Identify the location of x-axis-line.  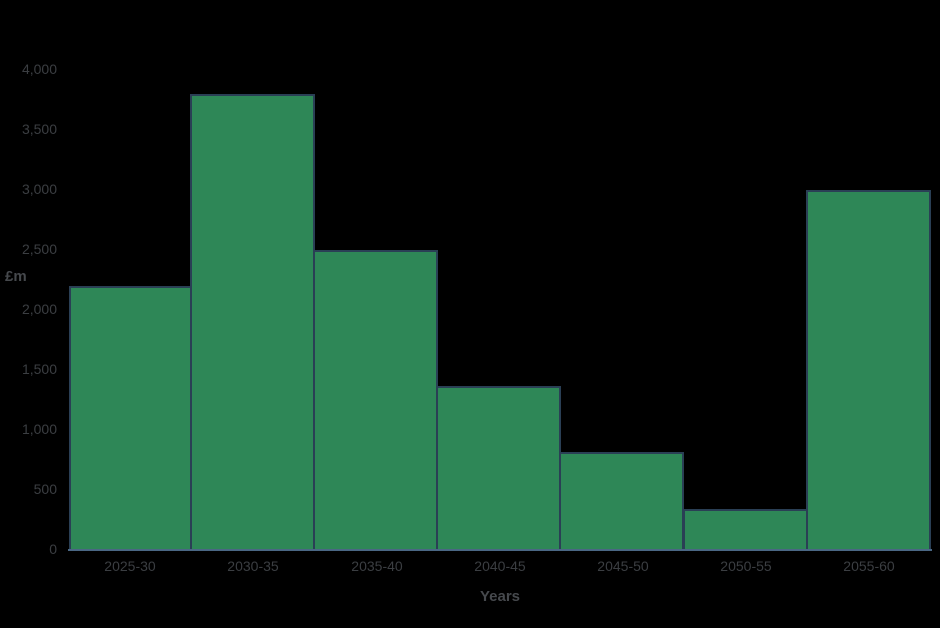
(500, 550).